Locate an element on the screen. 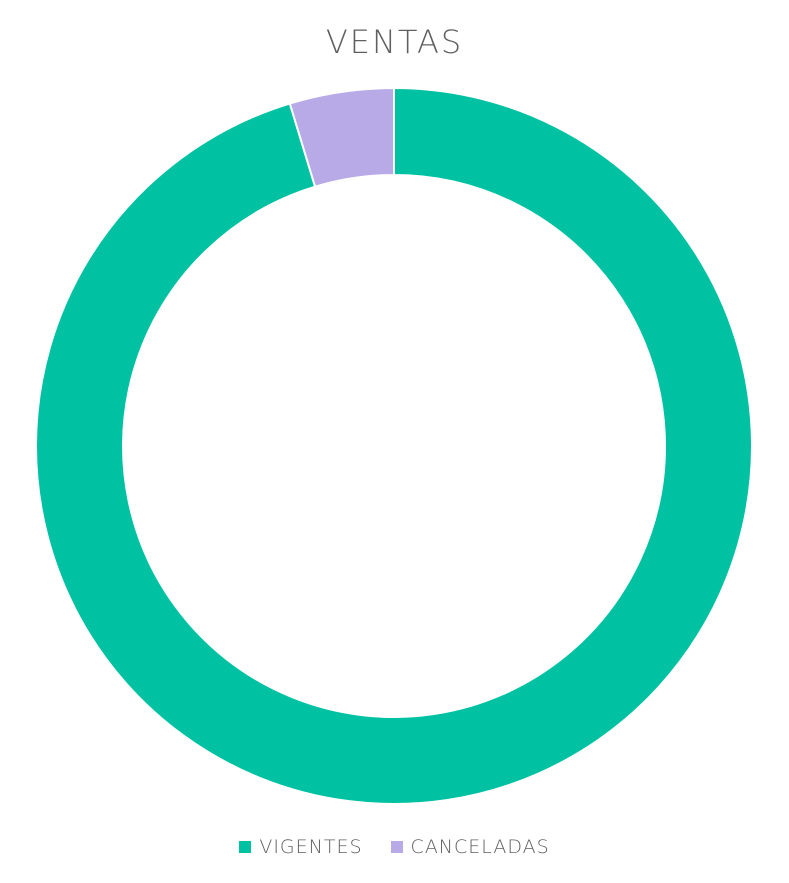 The width and height of the screenshot is (789, 883). legend-swatch-vigentes is located at coordinates (245, 847).